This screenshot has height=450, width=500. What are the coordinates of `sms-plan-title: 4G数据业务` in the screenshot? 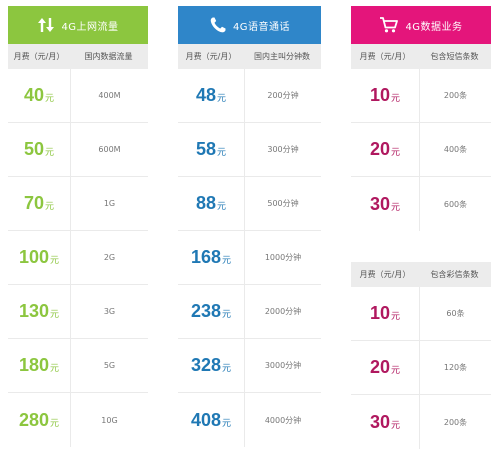 It's located at (434, 27).